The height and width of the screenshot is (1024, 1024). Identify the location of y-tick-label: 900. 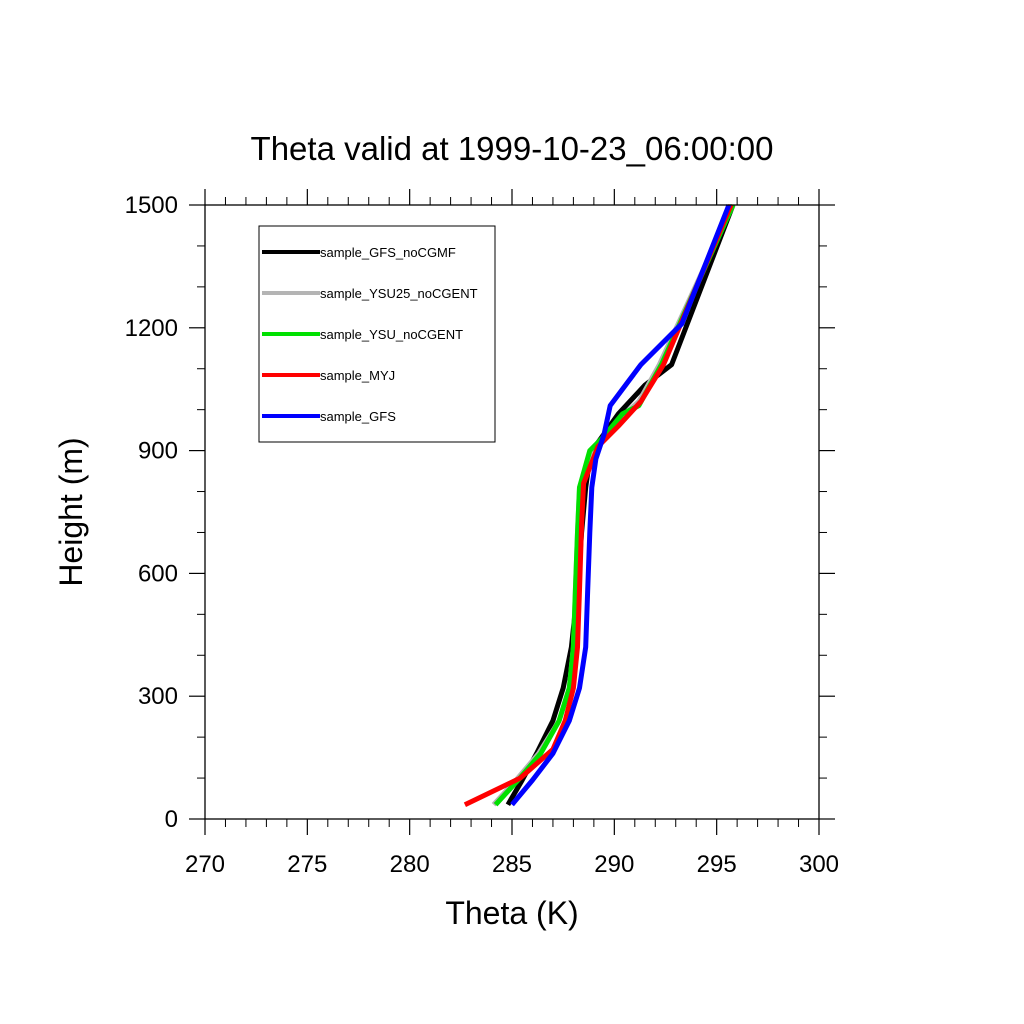
(158, 451).